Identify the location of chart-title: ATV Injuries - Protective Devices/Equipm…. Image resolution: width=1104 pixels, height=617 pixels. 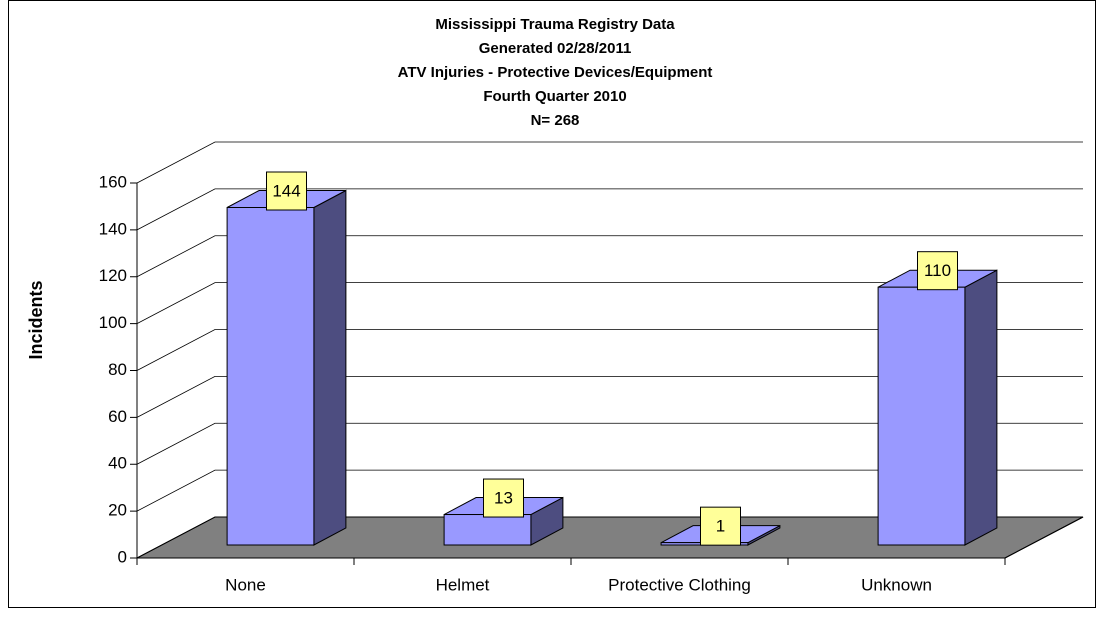
(555, 72).